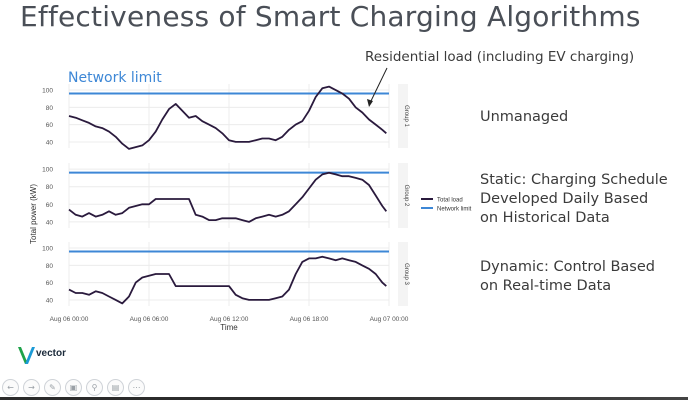 The height and width of the screenshot is (400, 688). What do you see at coordinates (31, 387) in the screenshot?
I see `next-icon: →` at bounding box center [31, 387].